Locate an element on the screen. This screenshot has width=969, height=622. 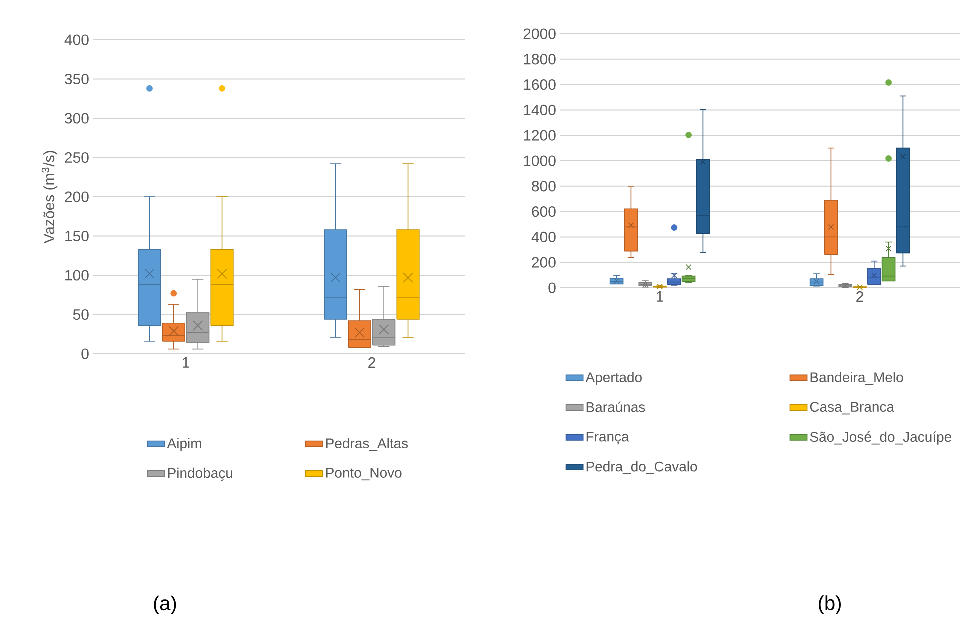
y-tick-label: 150 is located at coordinates (77, 236).